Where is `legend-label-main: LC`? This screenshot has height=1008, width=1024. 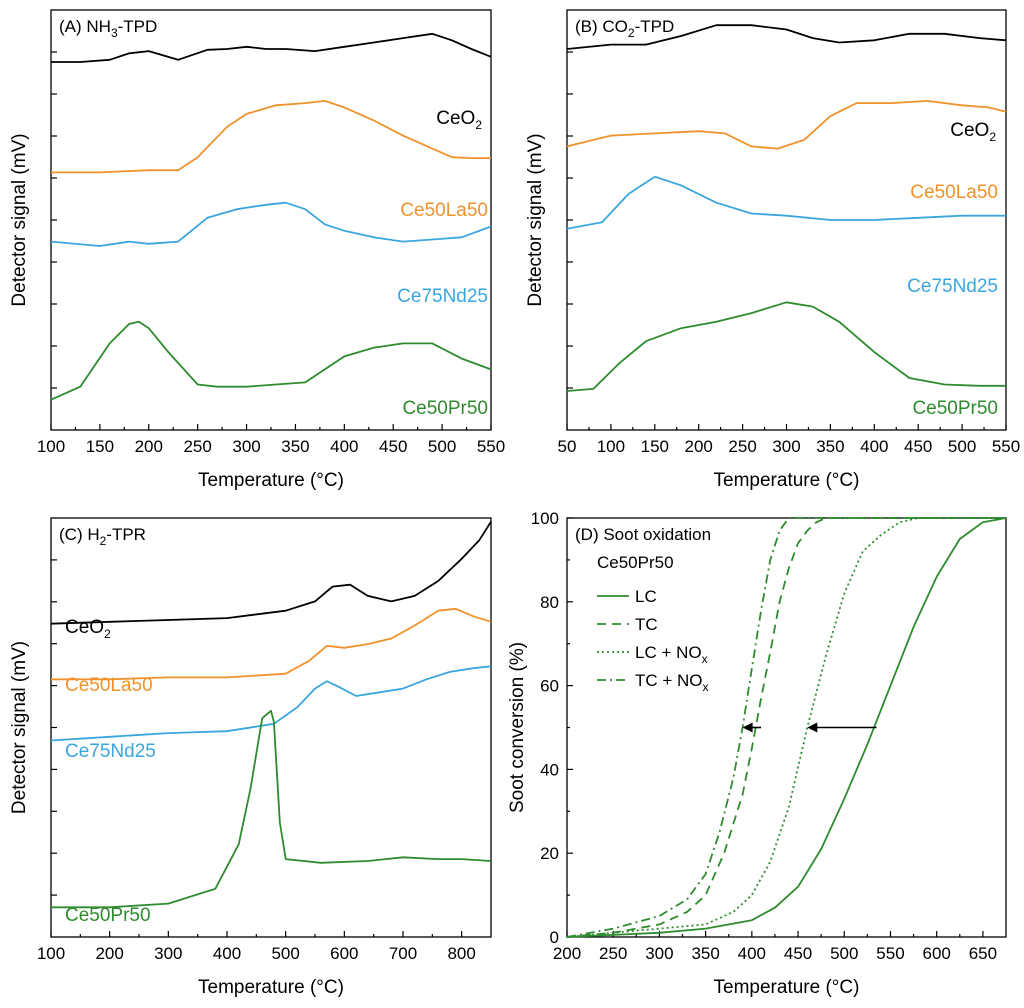 legend-label-main: LC is located at coordinates (646, 596).